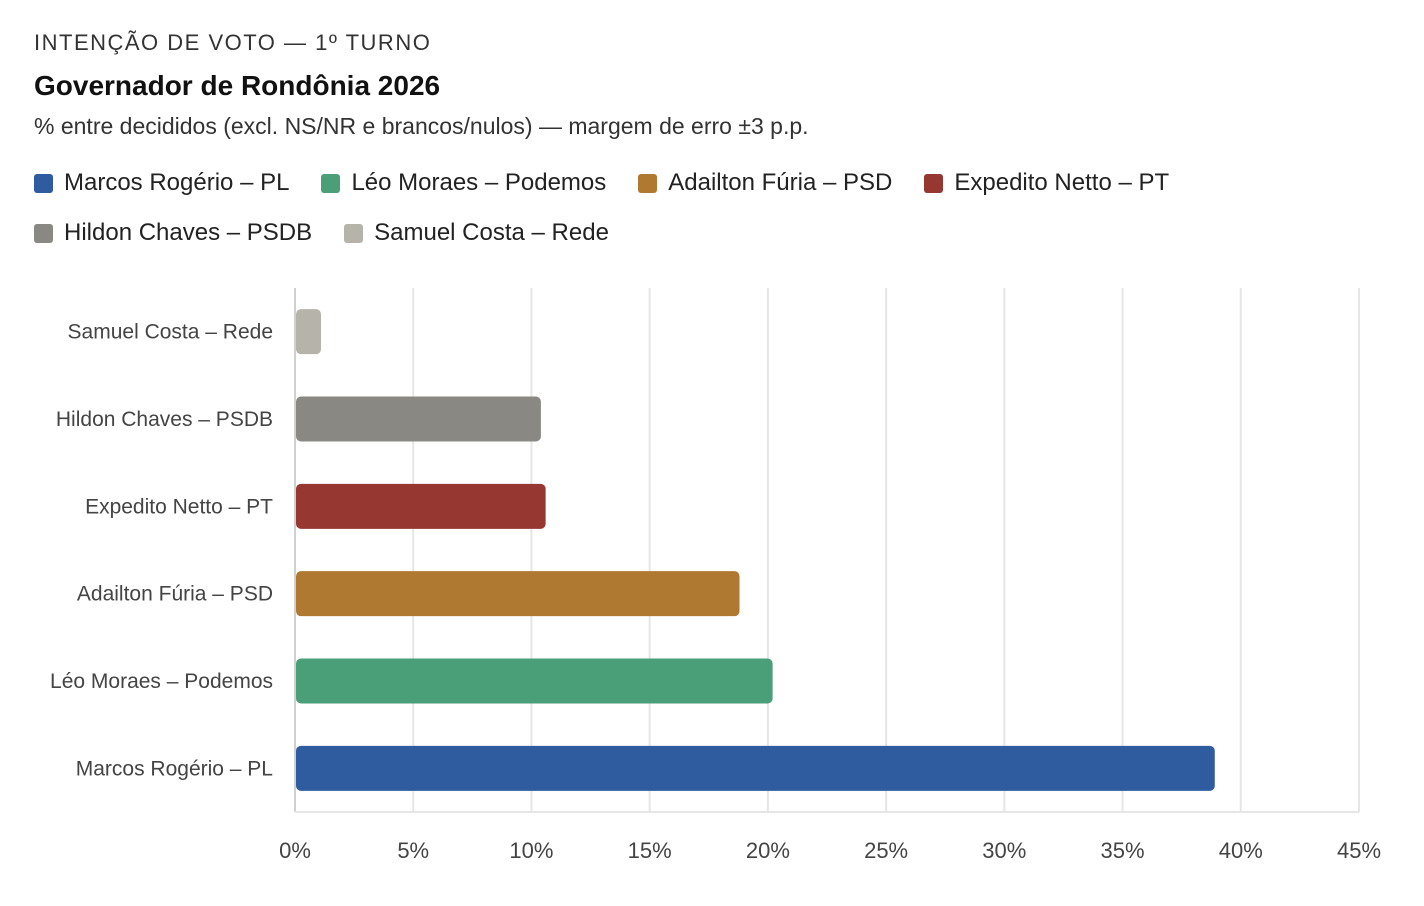 The image size is (1424, 906). What do you see at coordinates (1062, 182) in the screenshot?
I see `legend-label: Expedito Netto – PT` at bounding box center [1062, 182].